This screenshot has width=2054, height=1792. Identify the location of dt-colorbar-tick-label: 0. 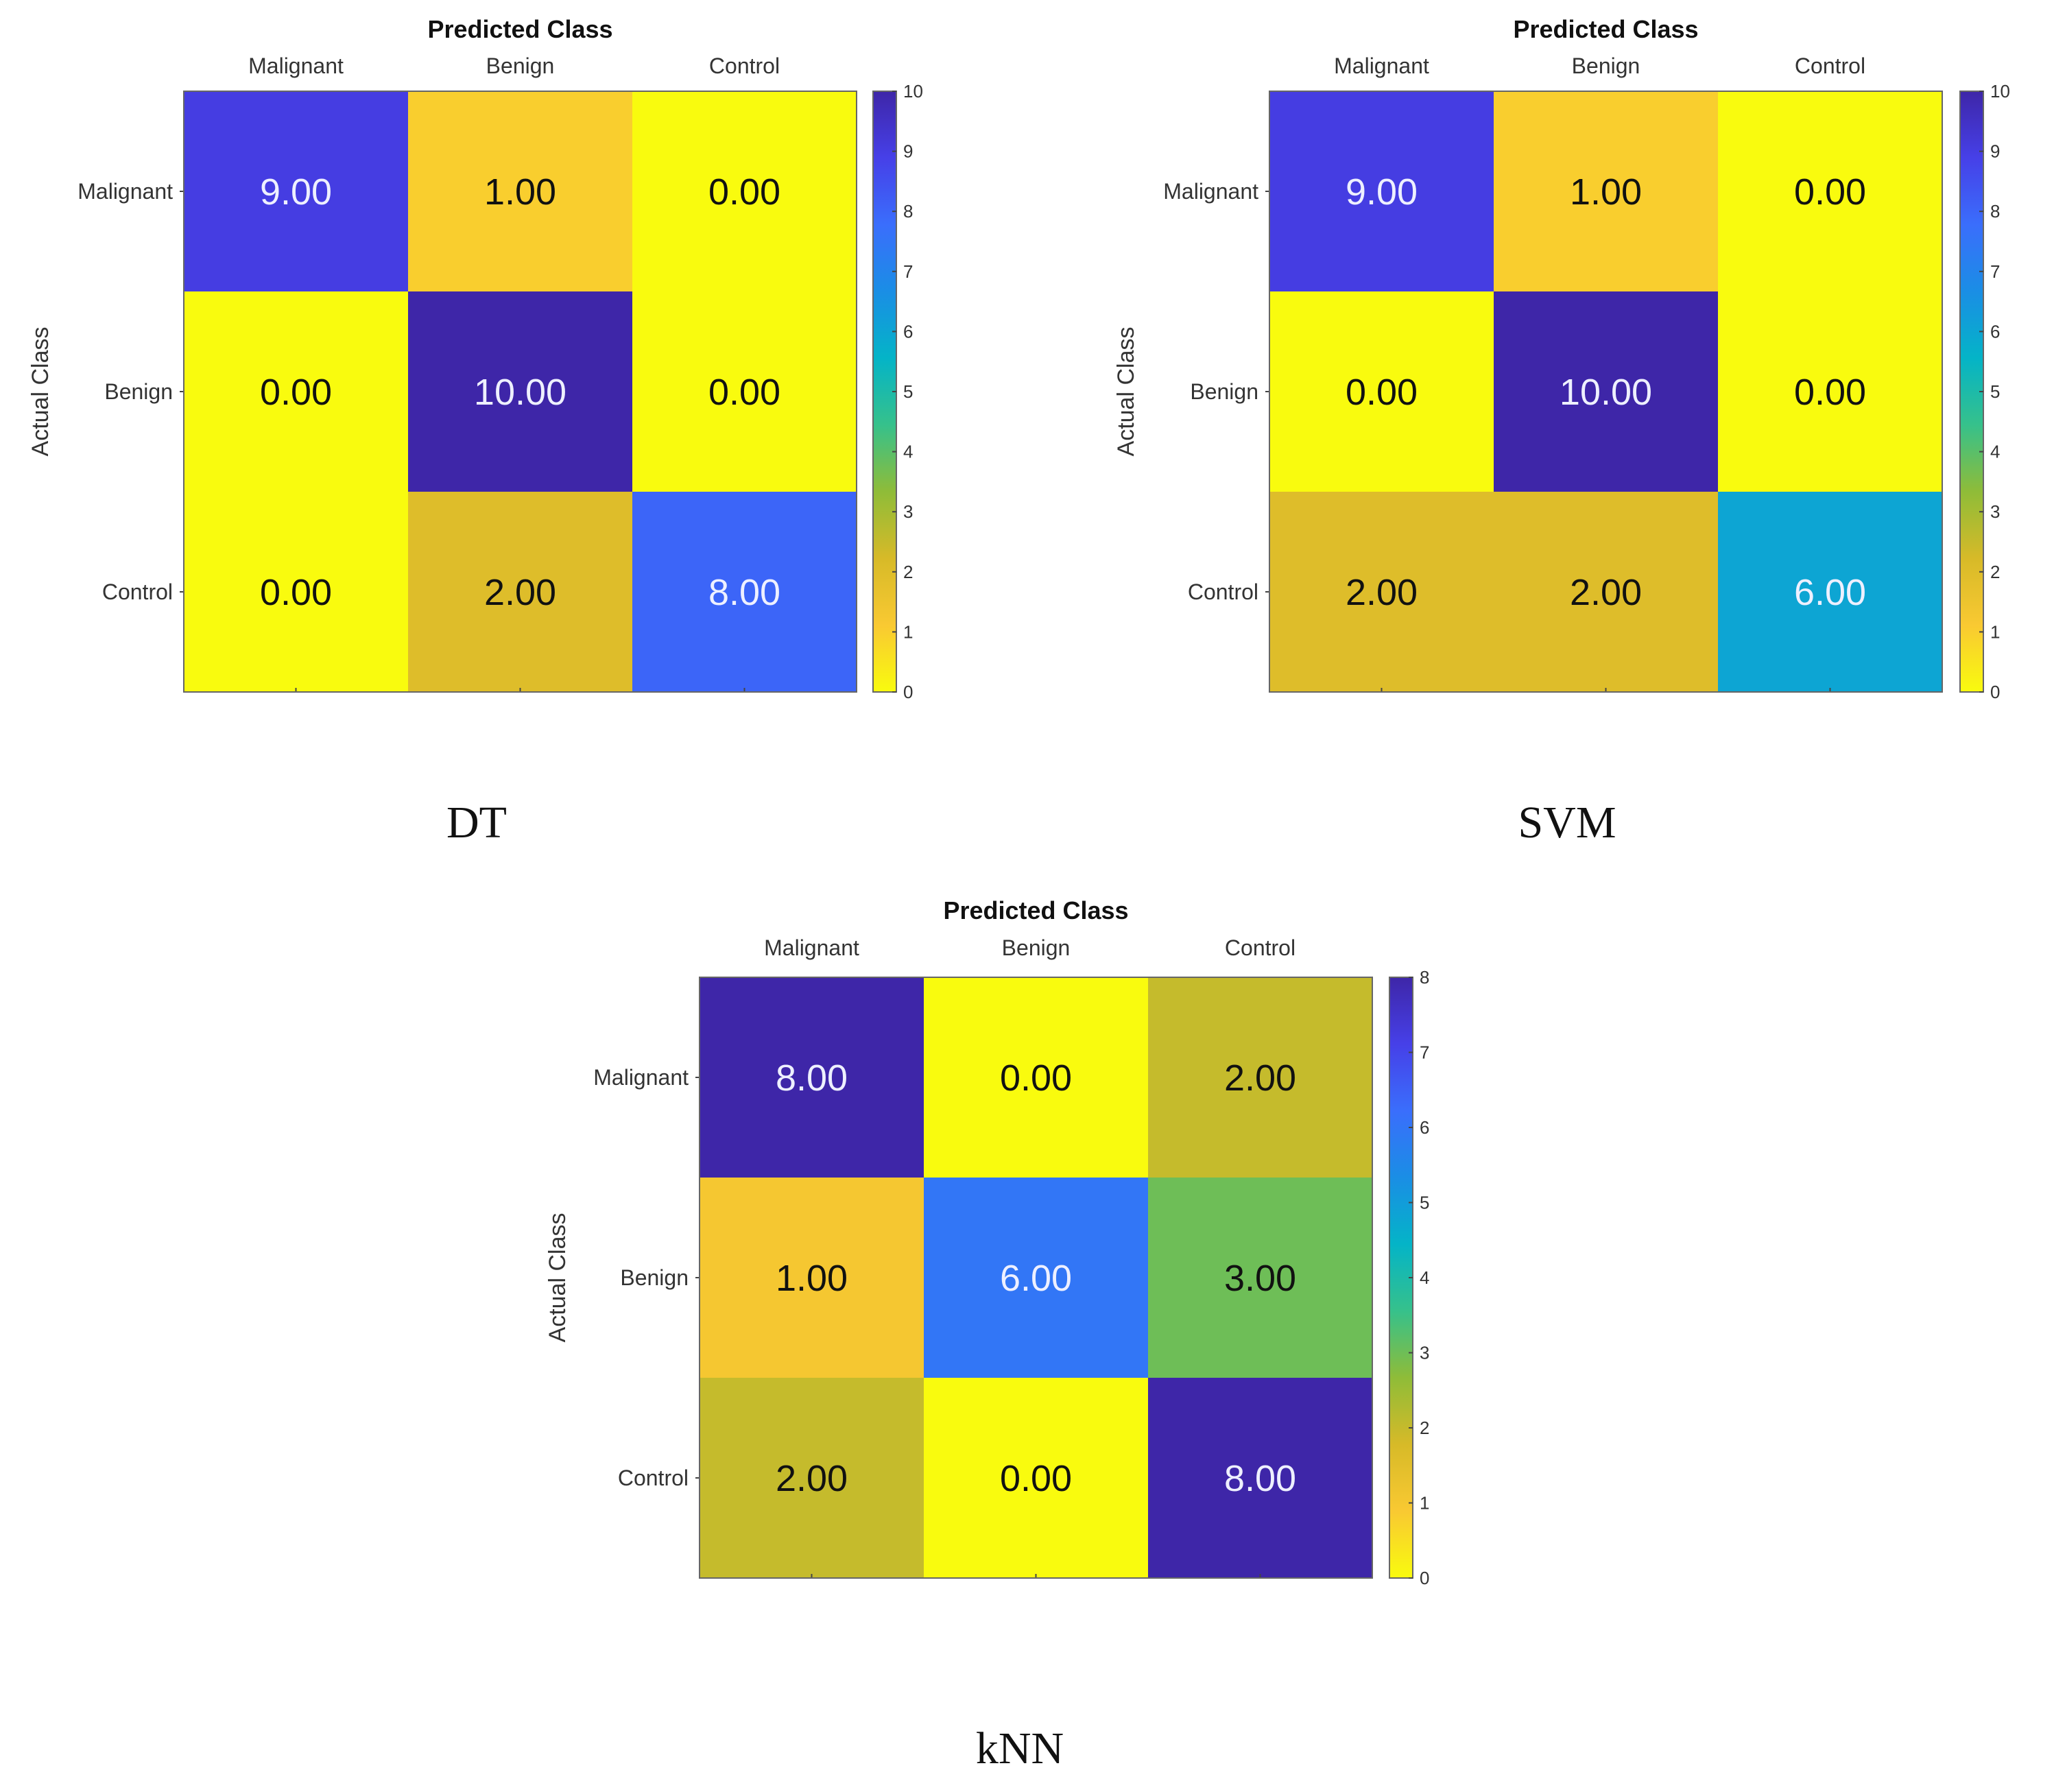
(908, 692).